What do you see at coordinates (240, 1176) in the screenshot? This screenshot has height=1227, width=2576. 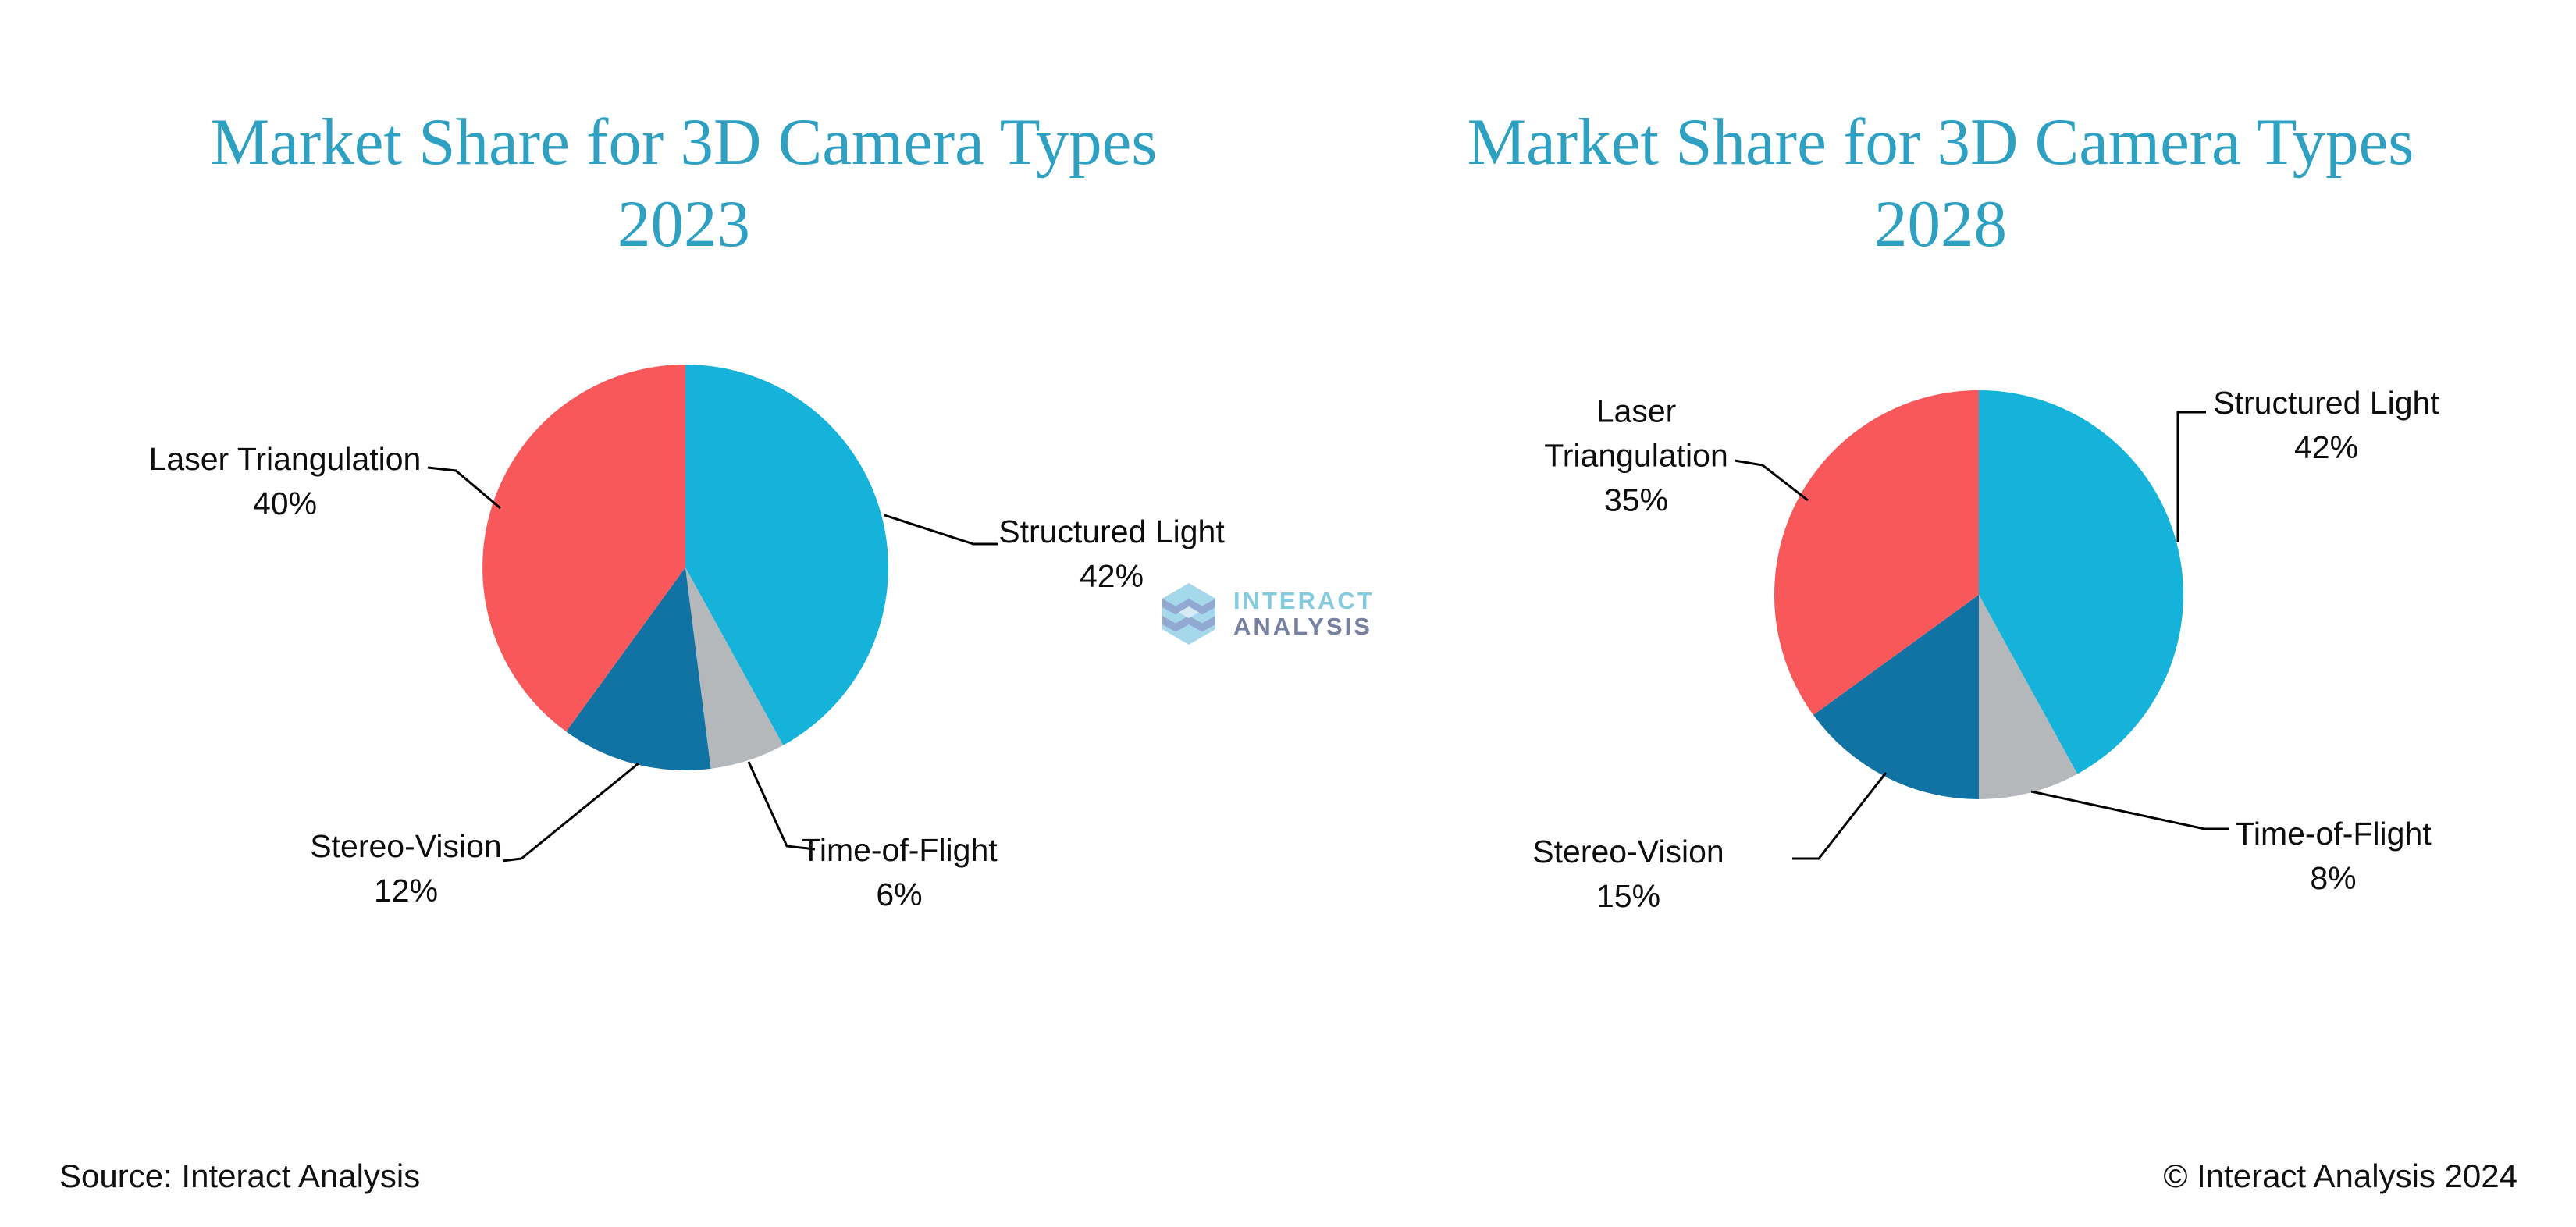 I see `source-note: Source: Interact Analysis` at bounding box center [240, 1176].